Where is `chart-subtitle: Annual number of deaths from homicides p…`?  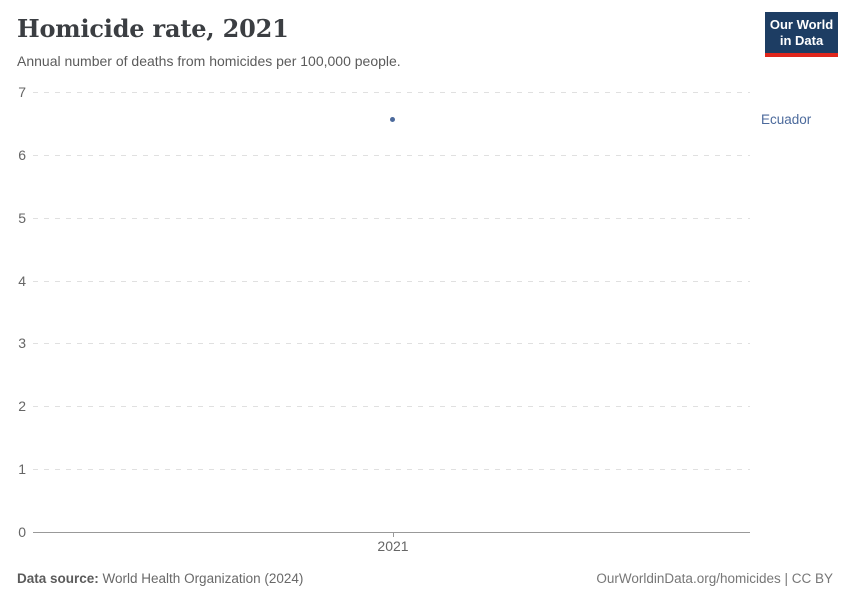
chart-subtitle: Annual number of deaths from homicides p… is located at coordinates (209, 61).